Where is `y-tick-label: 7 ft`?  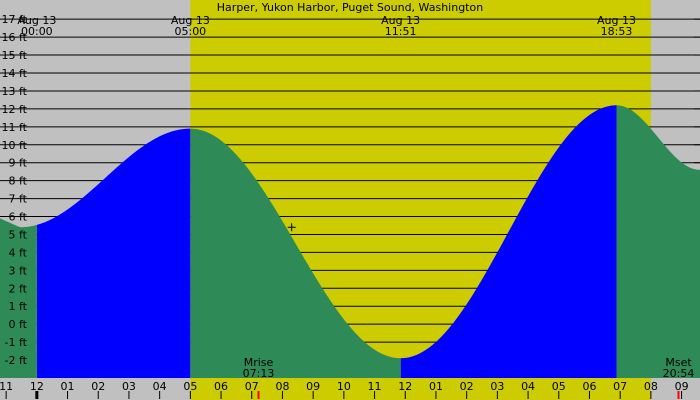 y-tick-label: 7 ft is located at coordinates (18, 199).